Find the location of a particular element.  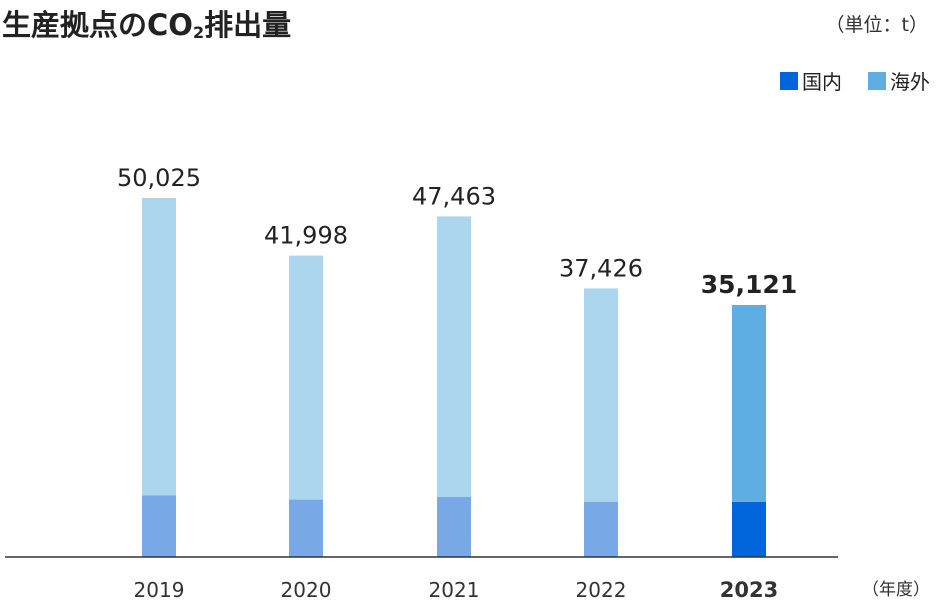

x-tick-label-2020: 2020 is located at coordinates (306, 589).